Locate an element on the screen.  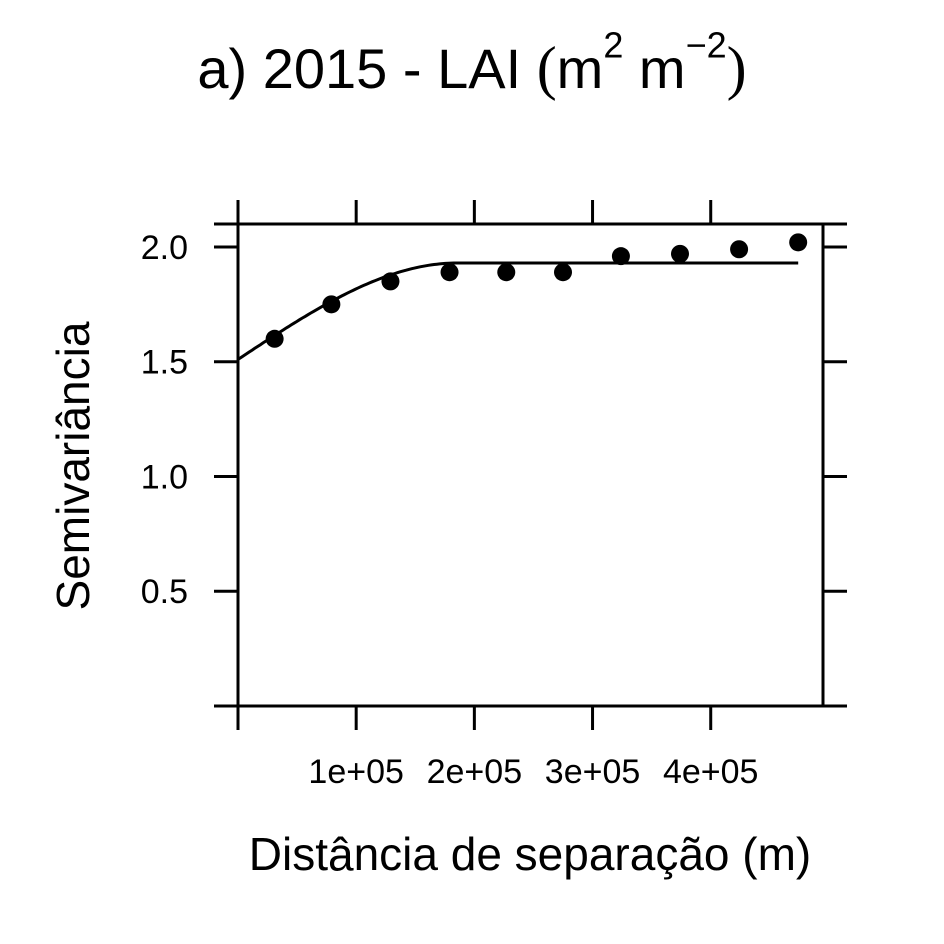
chart-title: a) 2015 - LAI (m2 m−2) is located at coordinates (472, 68).